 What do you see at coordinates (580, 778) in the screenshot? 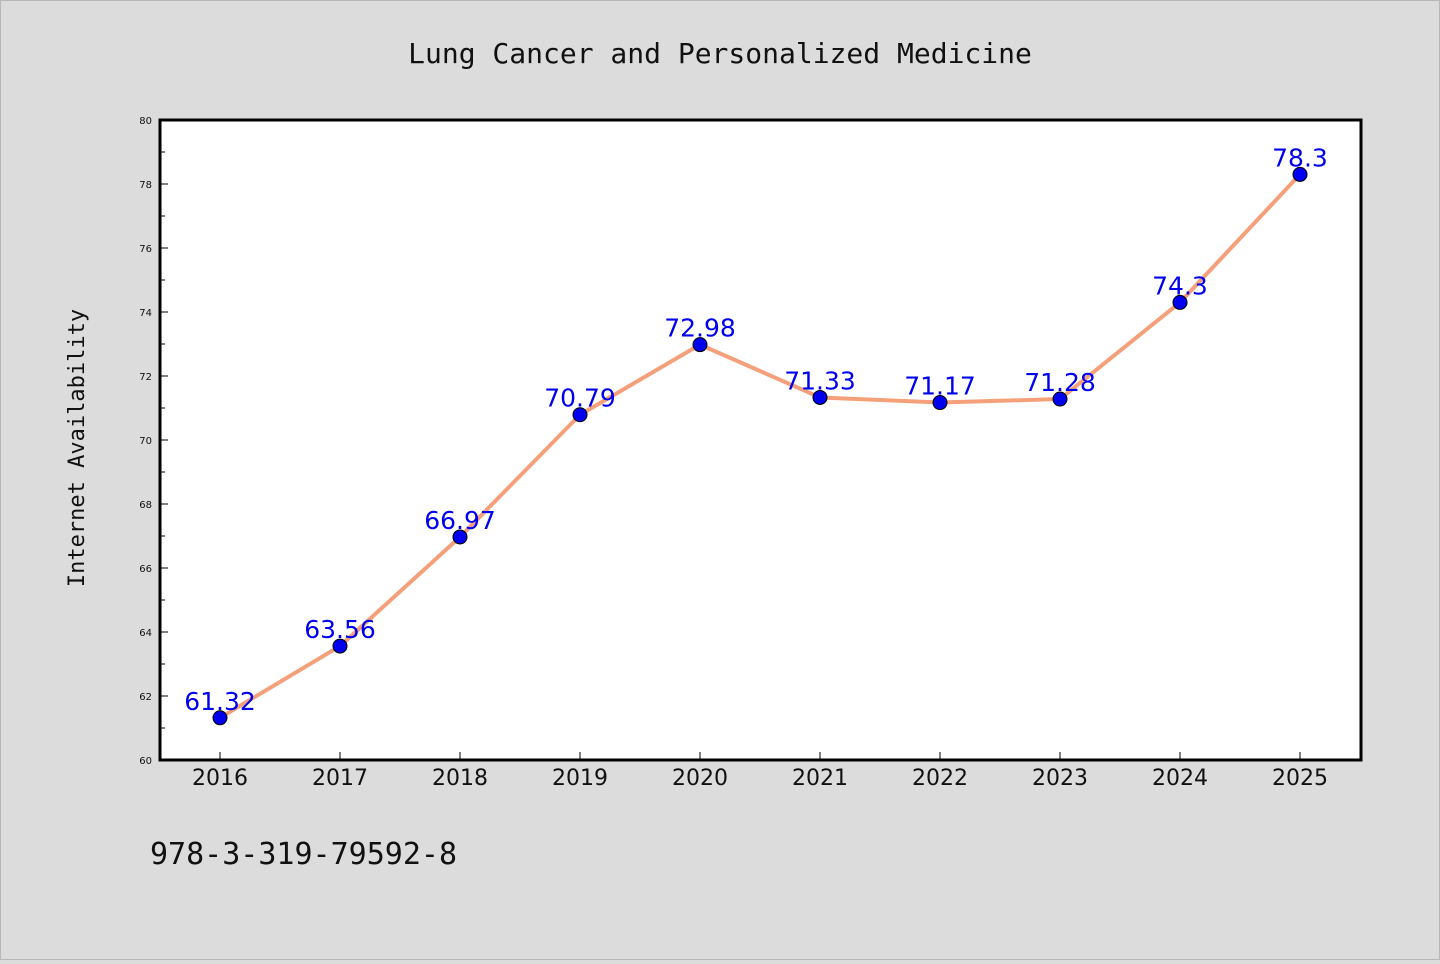
I see `x-tick-label: 2019` at bounding box center [580, 778].